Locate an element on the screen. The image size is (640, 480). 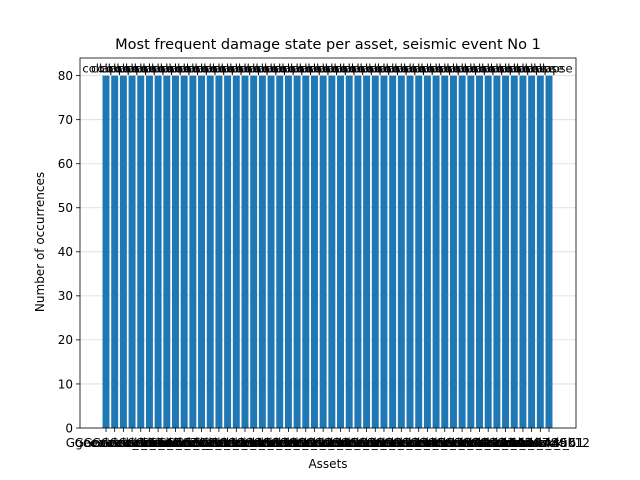
x-tick-label: Goeoaksuk_26 is located at coordinates (323, 443).